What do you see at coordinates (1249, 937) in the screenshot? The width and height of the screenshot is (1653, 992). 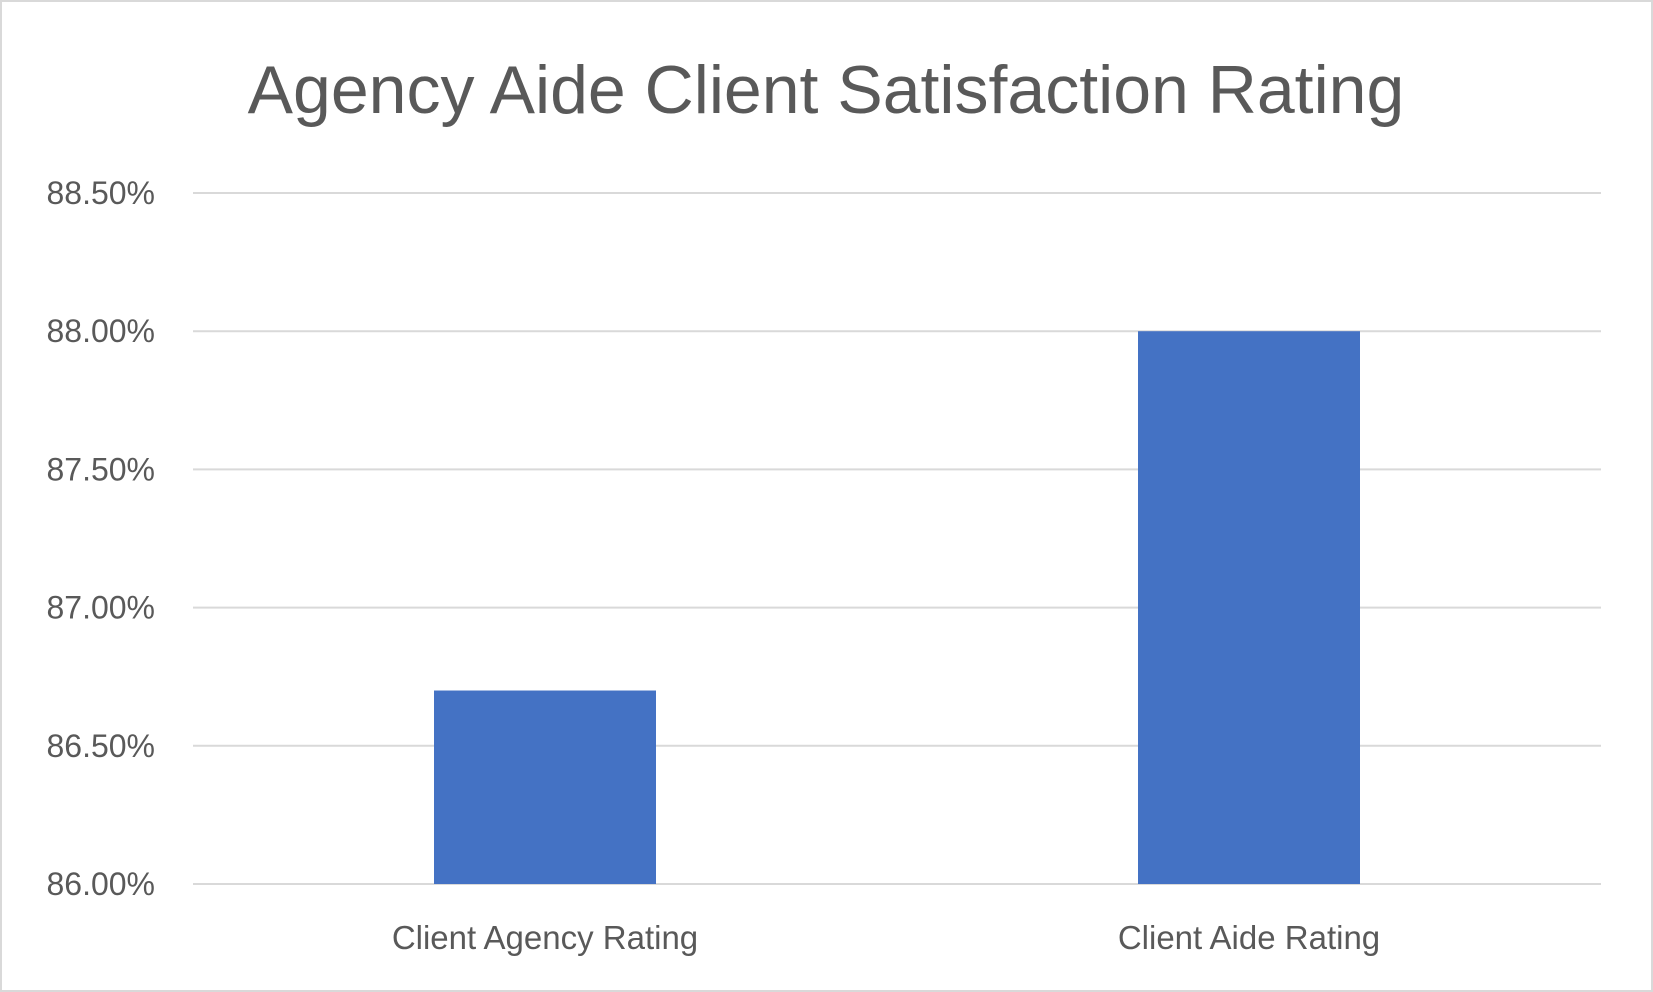 I see `x-category-label: Client Aide Rating` at bounding box center [1249, 937].